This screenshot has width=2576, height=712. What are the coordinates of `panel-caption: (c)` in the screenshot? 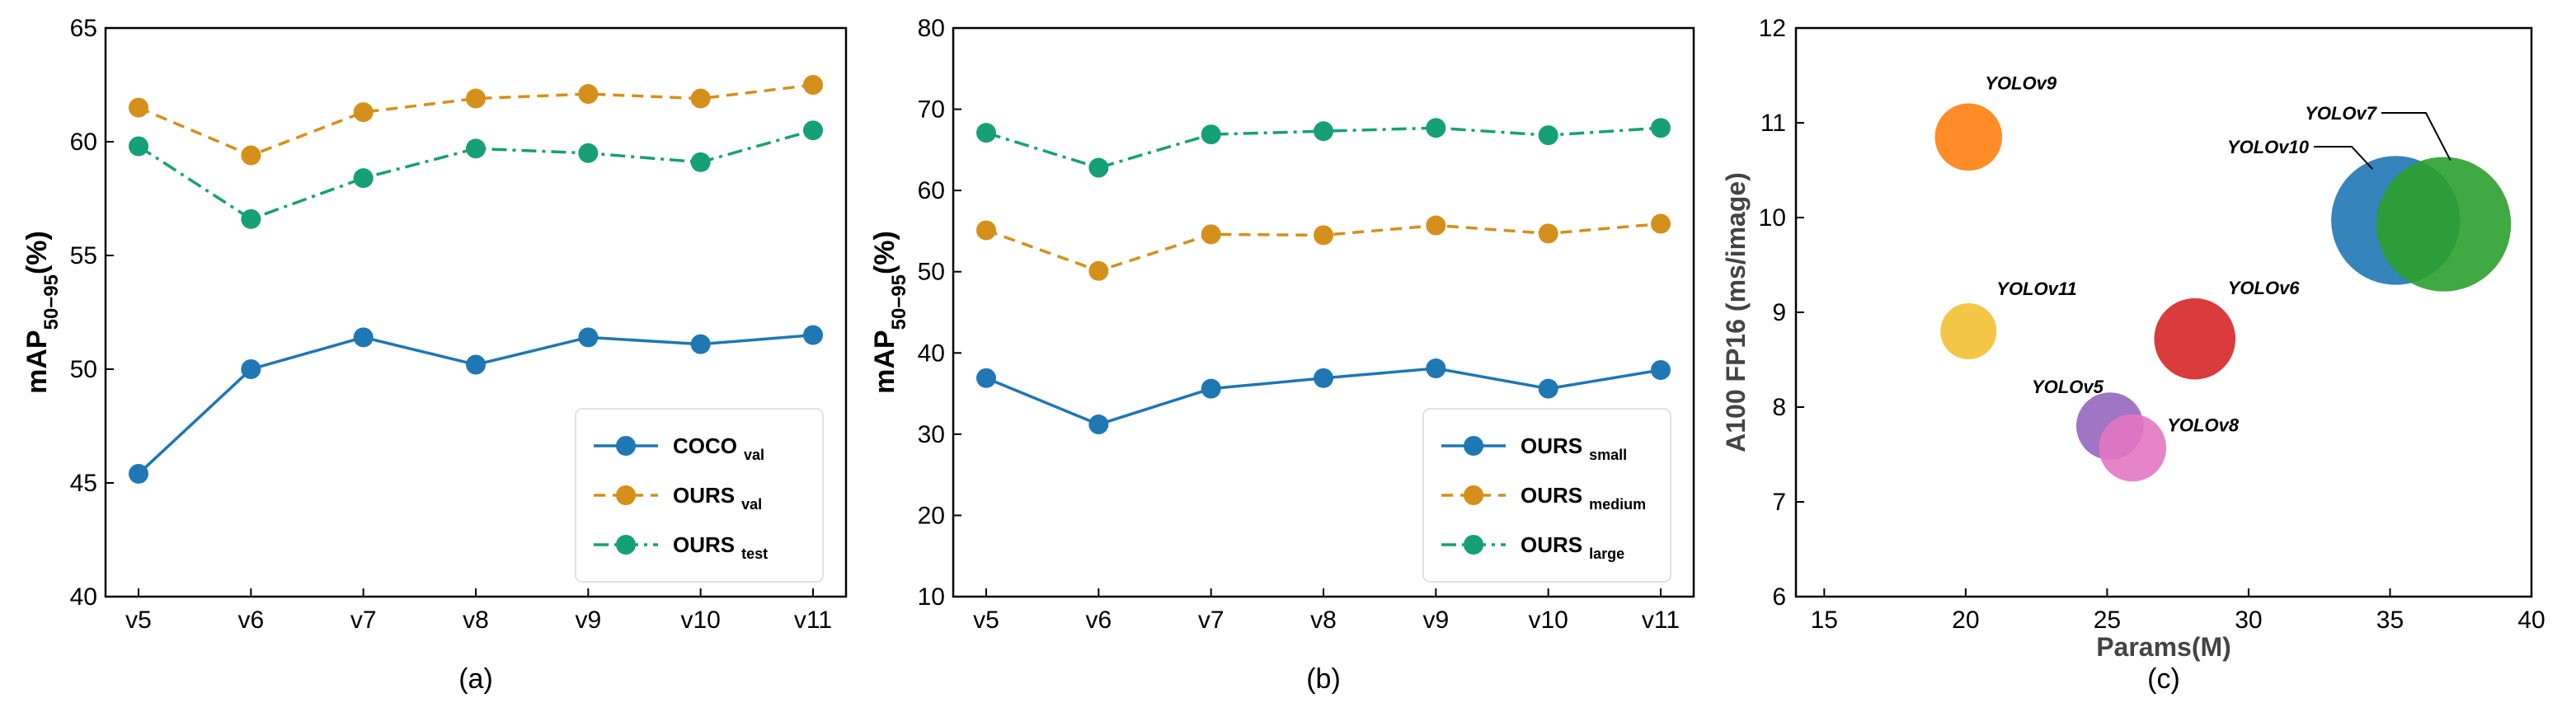 It's located at (2163, 679).